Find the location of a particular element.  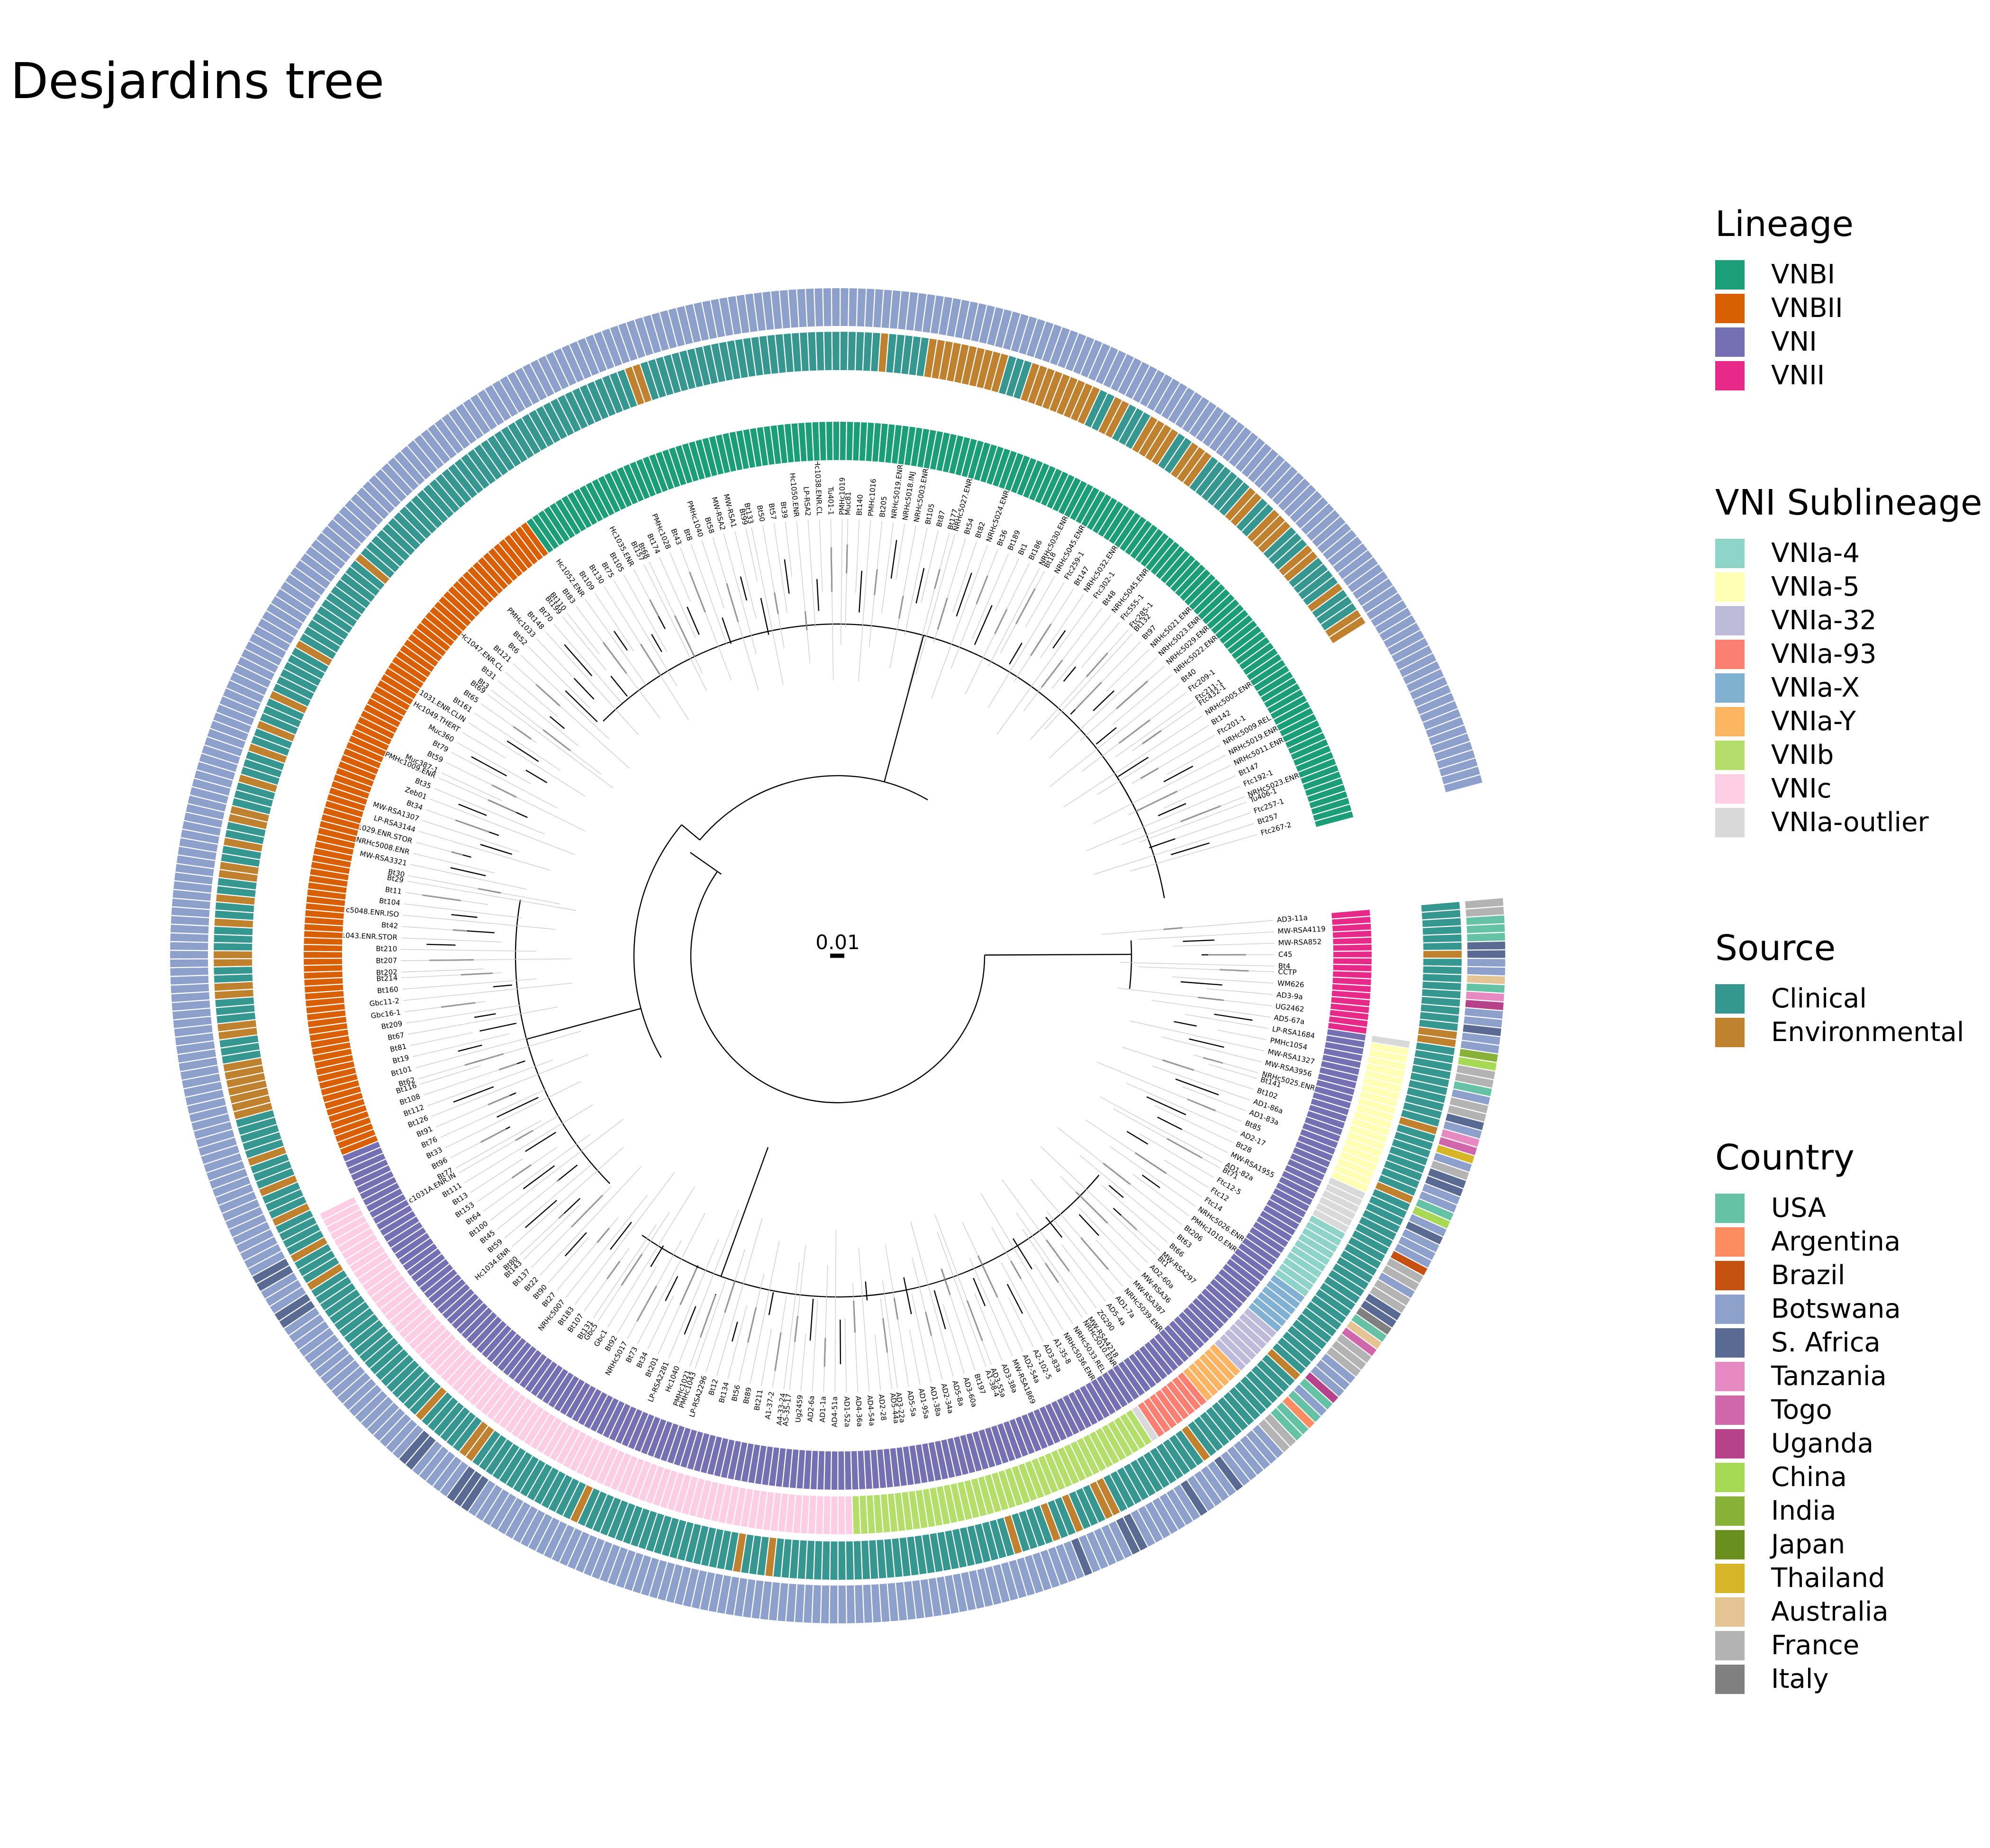

tip-label: MW-RSA852 is located at coordinates (1299, 942).